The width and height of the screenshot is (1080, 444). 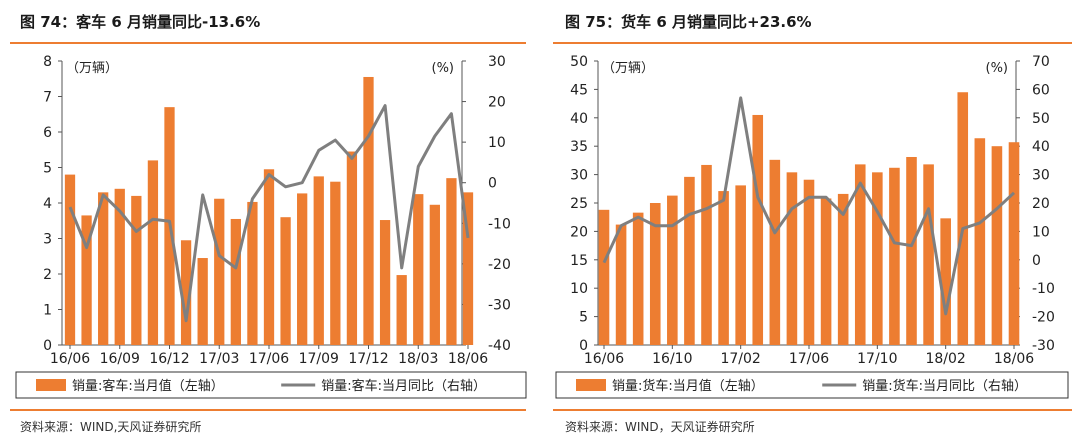 I want to click on x-tick-label: 17/03, so click(x=219, y=359).